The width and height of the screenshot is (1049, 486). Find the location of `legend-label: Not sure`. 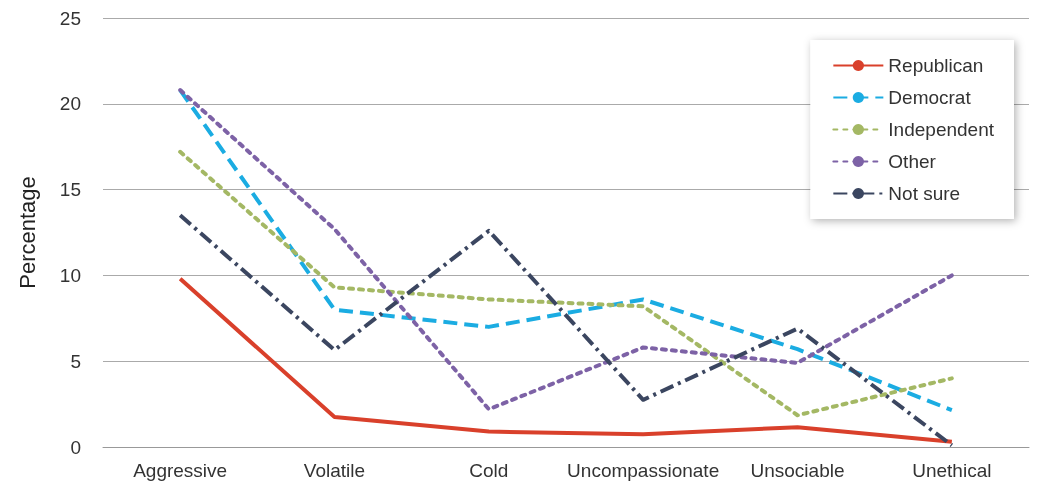

legend-label: Not sure is located at coordinates (924, 193).